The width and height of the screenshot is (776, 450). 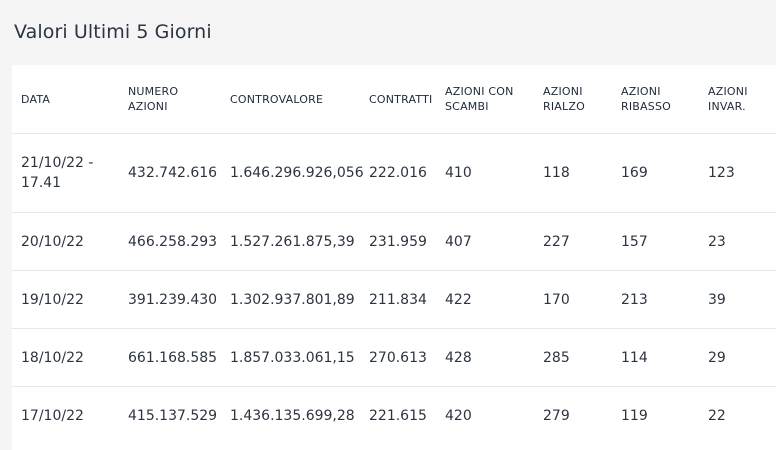 What do you see at coordinates (485, 173) in the screenshot?
I see `cell-azioni-con-scambi: 410` at bounding box center [485, 173].